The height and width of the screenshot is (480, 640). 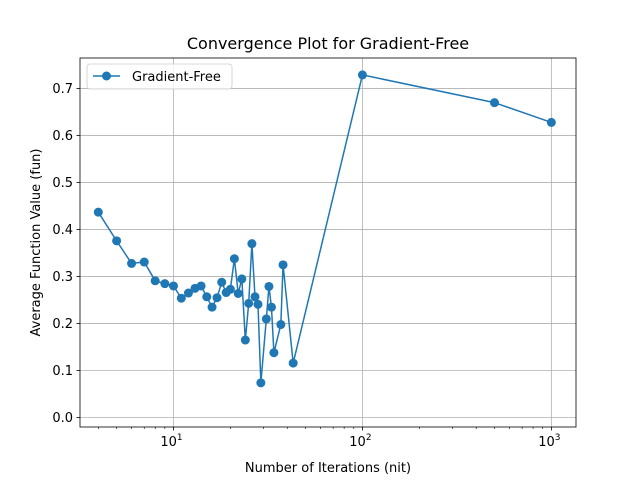 What do you see at coordinates (328, 468) in the screenshot?
I see `x-axis-label: Number of Iterations (nit)` at bounding box center [328, 468].